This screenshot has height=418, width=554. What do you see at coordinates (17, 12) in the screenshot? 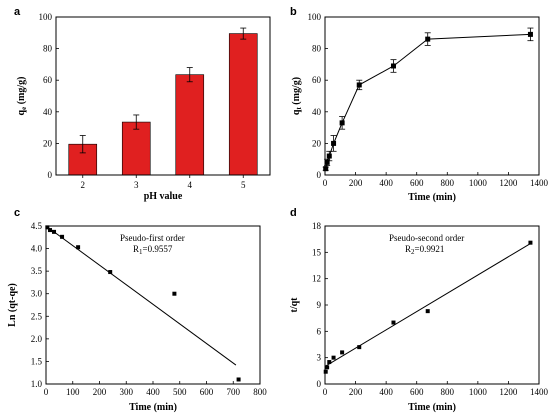
I see `panel-label-a: a` at bounding box center [17, 12].